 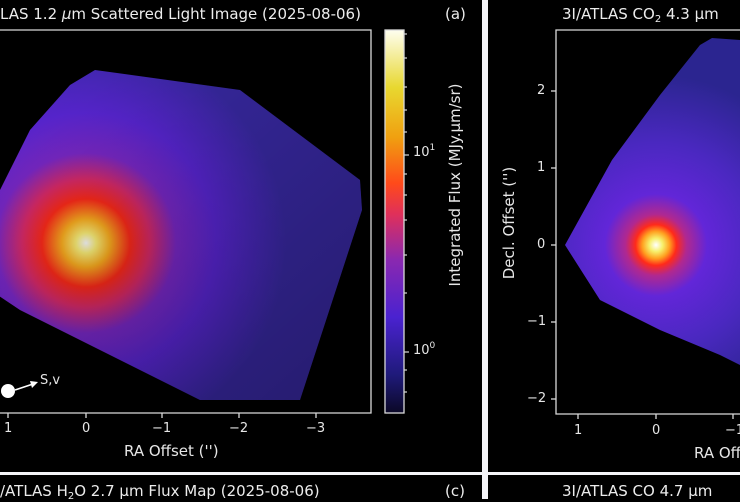 I want to click on panel-b-xlabel: RA Off, so click(x=717, y=453).